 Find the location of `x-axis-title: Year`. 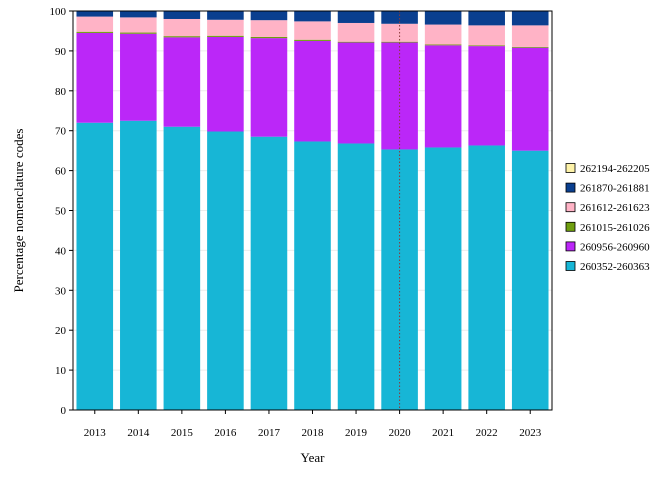

x-axis-title: Year is located at coordinates (313, 457).